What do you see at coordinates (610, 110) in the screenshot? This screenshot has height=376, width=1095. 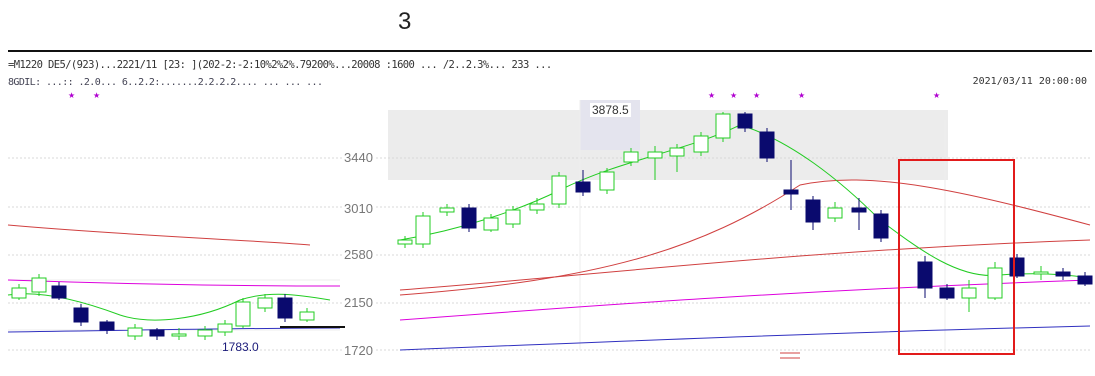 I see `period-high-label: 3878.5` at bounding box center [610, 110].